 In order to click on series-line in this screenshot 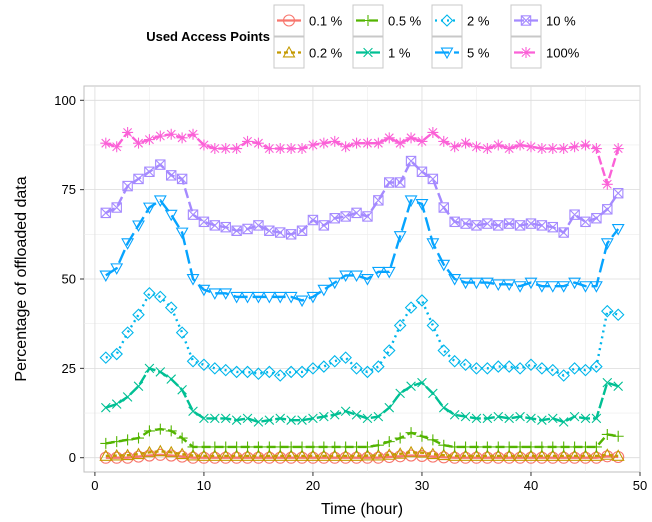, I will do `click(362, 197)`.